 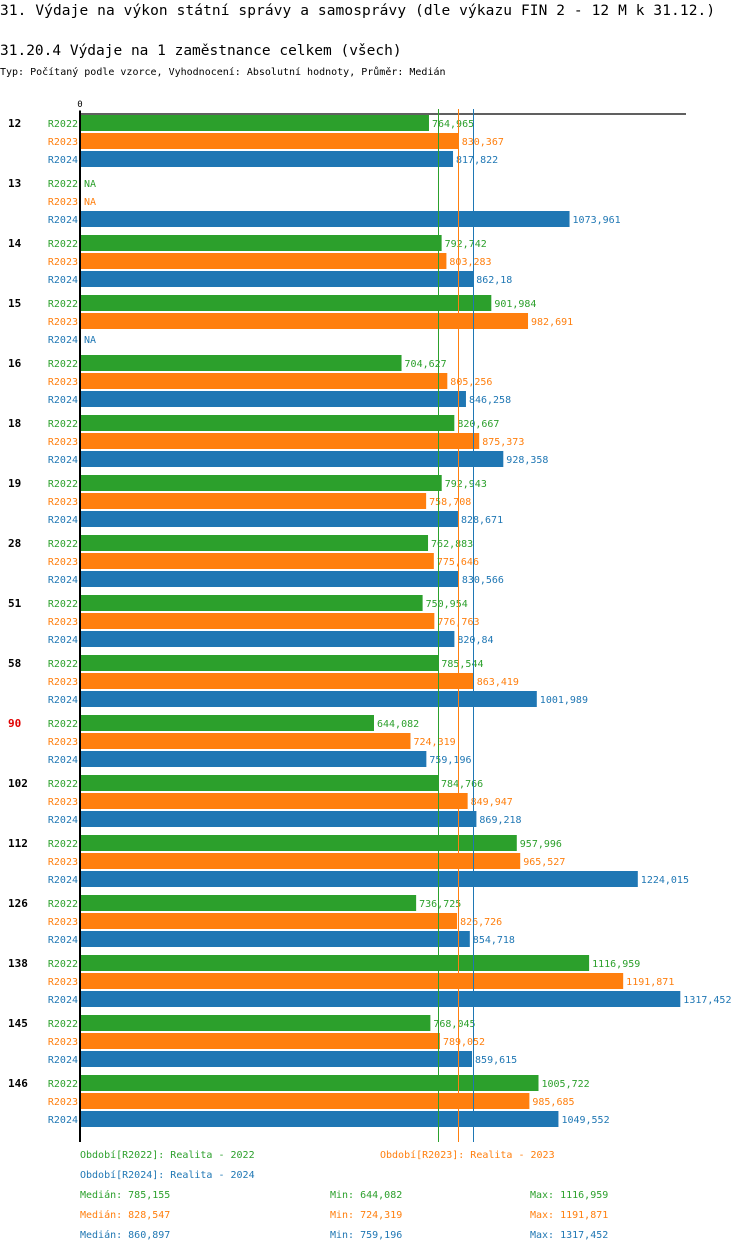 I want to click on value-label-19-R2022: 792,943, so click(x=466, y=484).